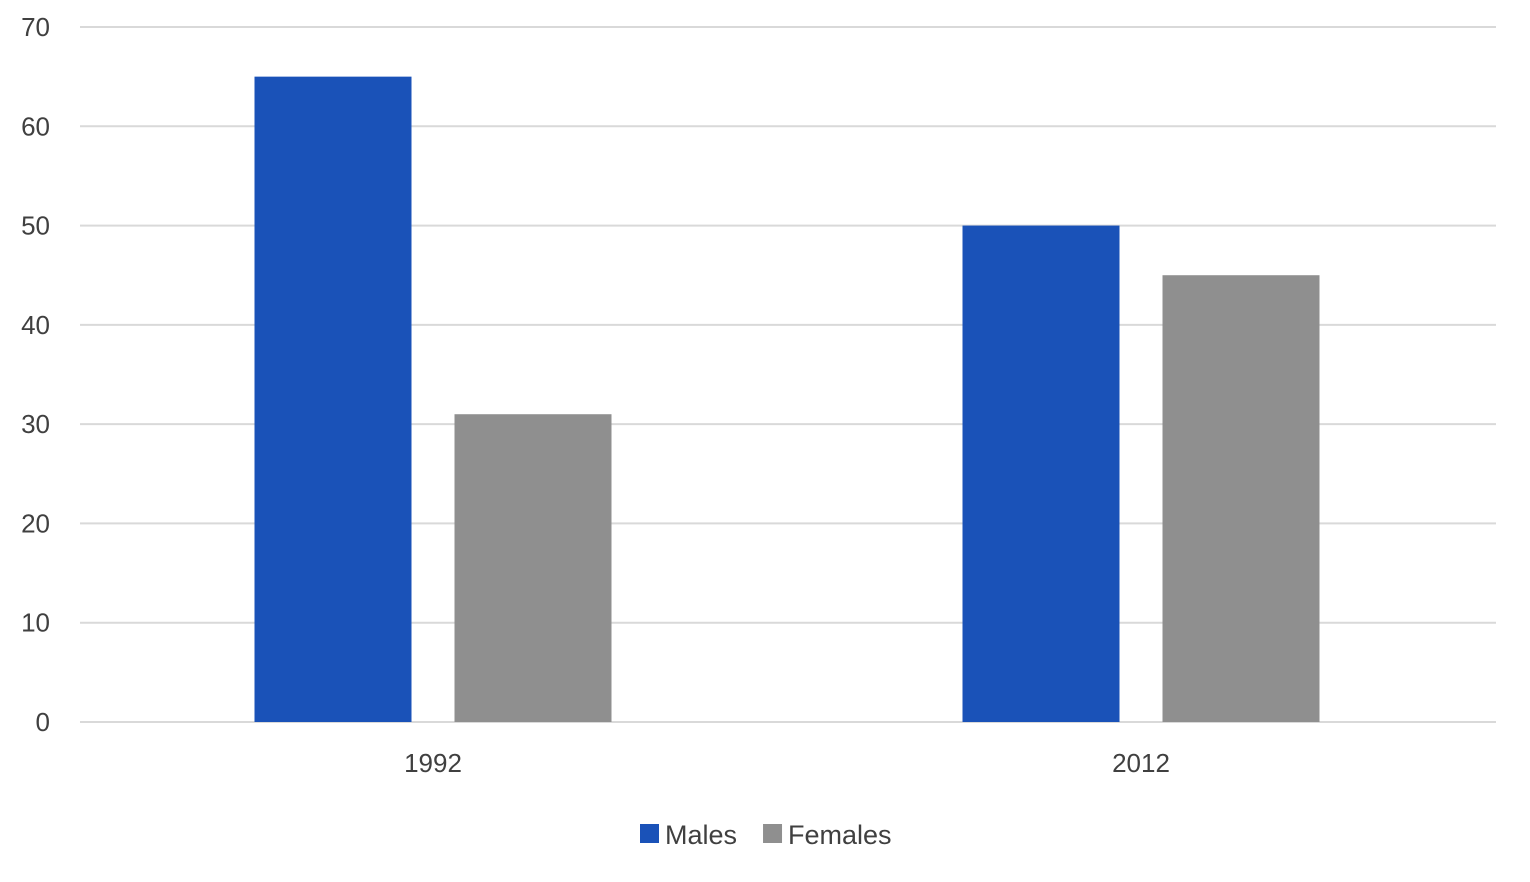 This screenshot has width=1530, height=882. What do you see at coordinates (1141, 763) in the screenshot?
I see `x-tick-label-2012: 2012` at bounding box center [1141, 763].